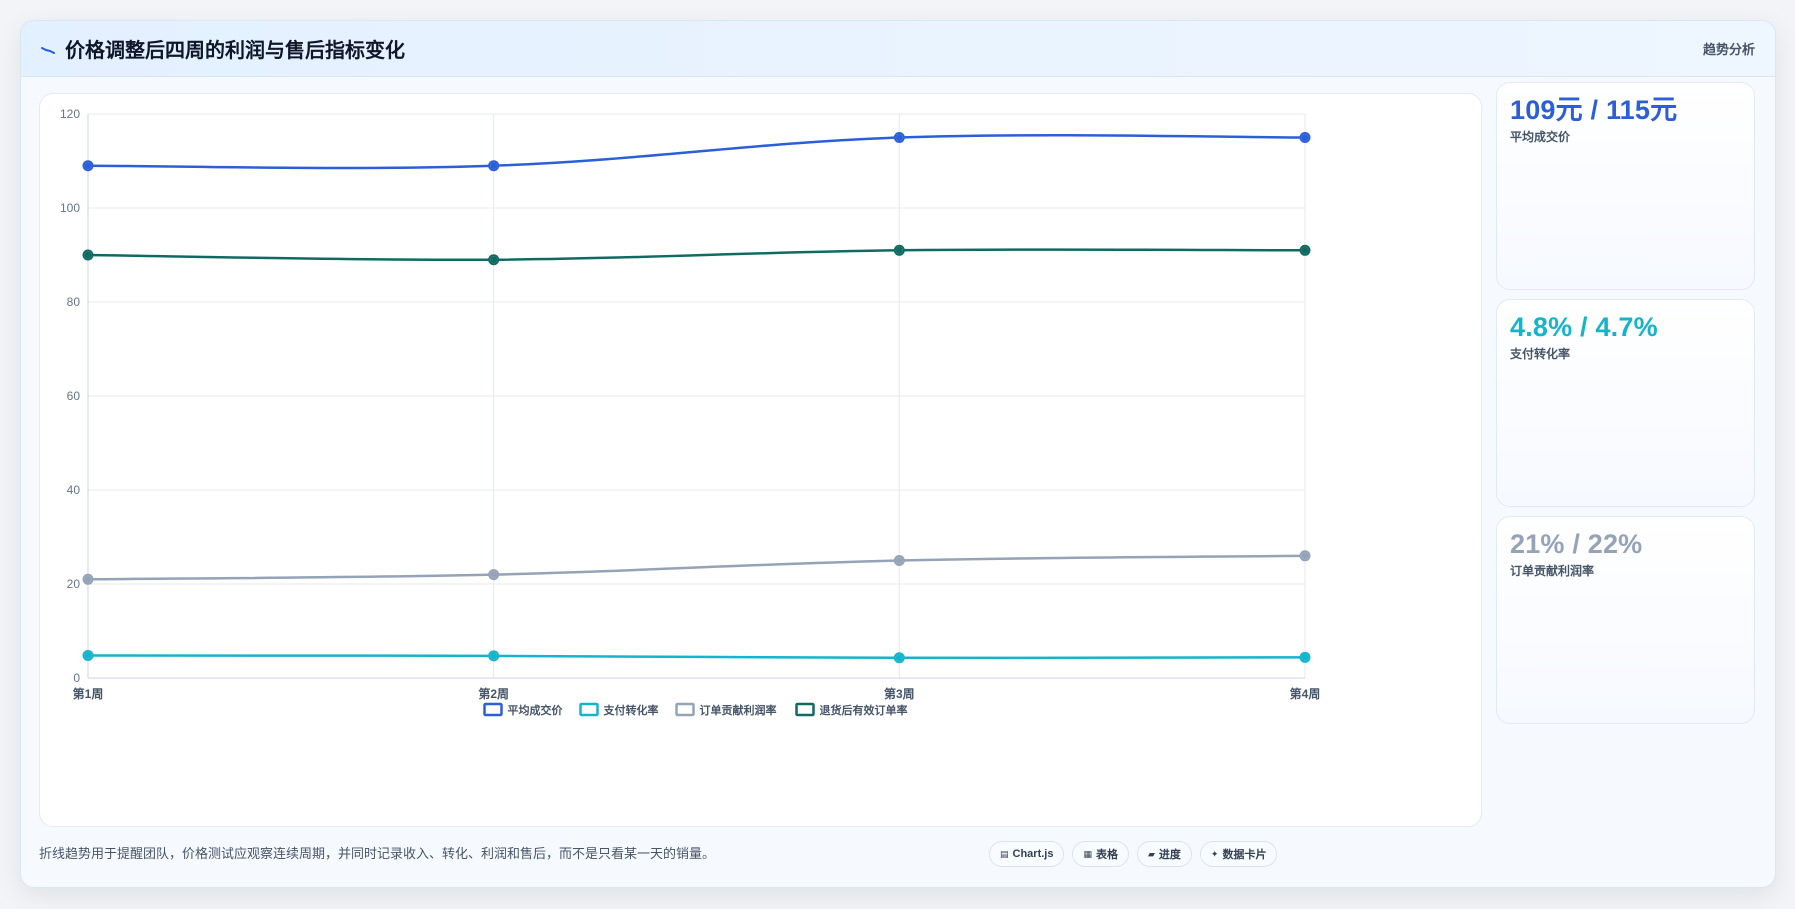 Image resolution: width=1795 pixels, height=909 pixels. I want to click on y-tick-label: 40, so click(74, 490).